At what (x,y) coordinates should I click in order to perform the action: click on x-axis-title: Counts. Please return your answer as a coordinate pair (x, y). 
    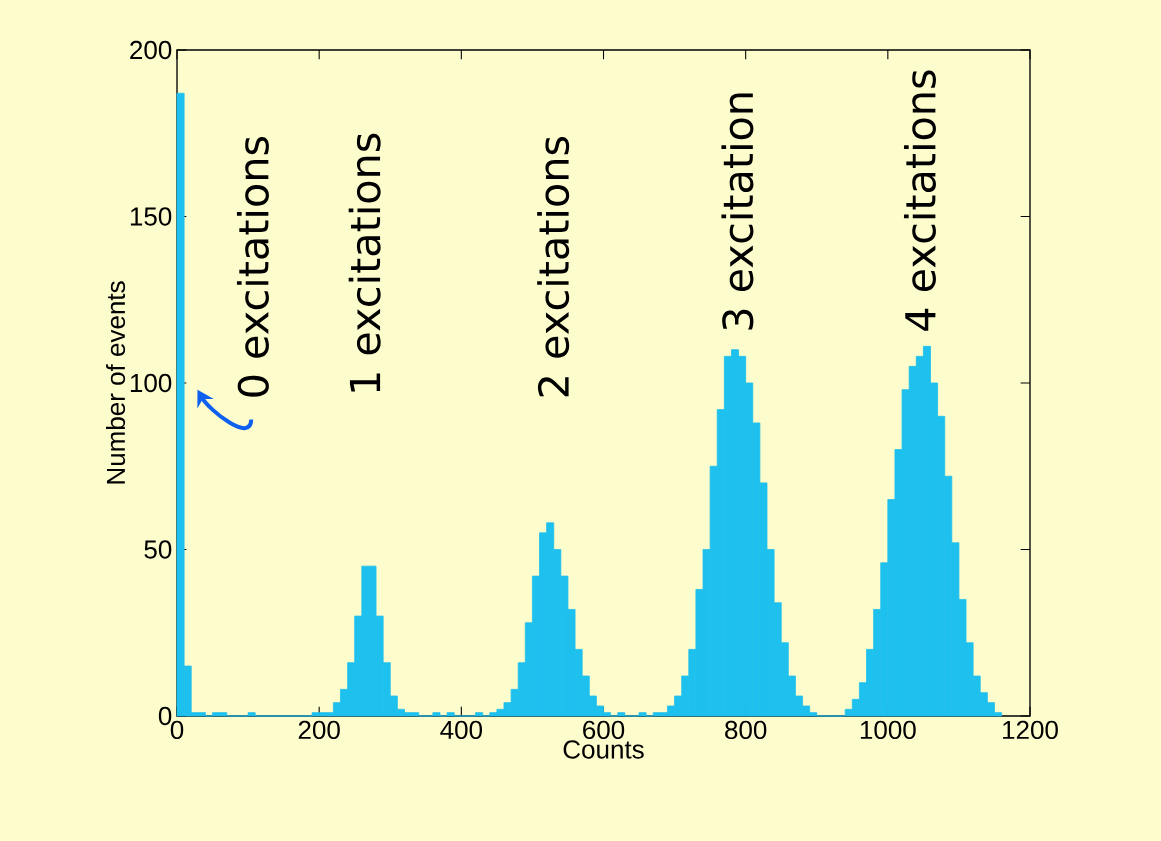
    Looking at the image, I should click on (603, 749).